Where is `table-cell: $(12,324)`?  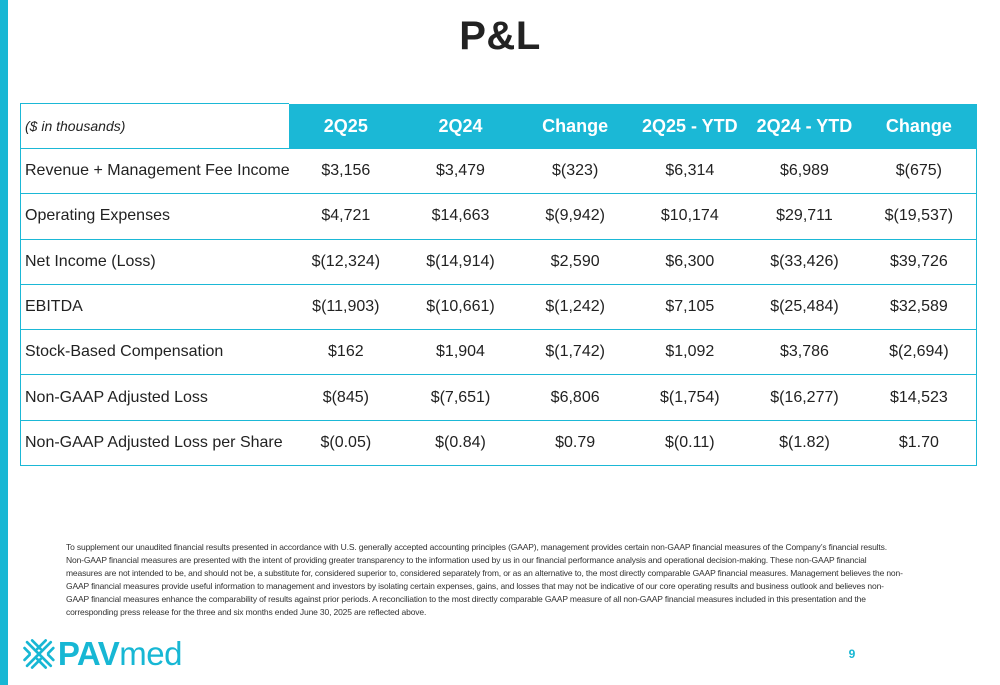
table-cell: $(12,324) is located at coordinates (346, 262).